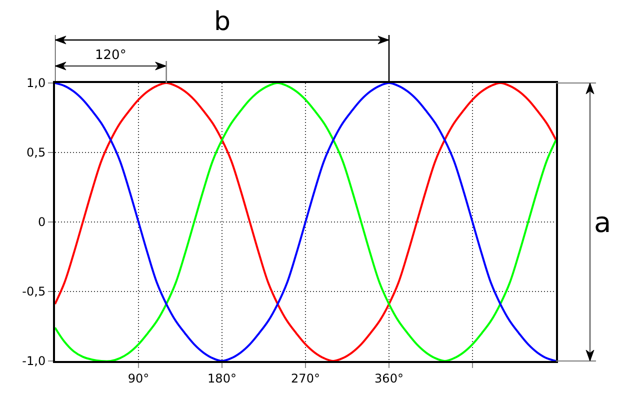 Image resolution: width=640 pixels, height=417 pixels. Describe the element at coordinates (36, 153) in the screenshot. I see `y-tick-label: 0,5` at that location.